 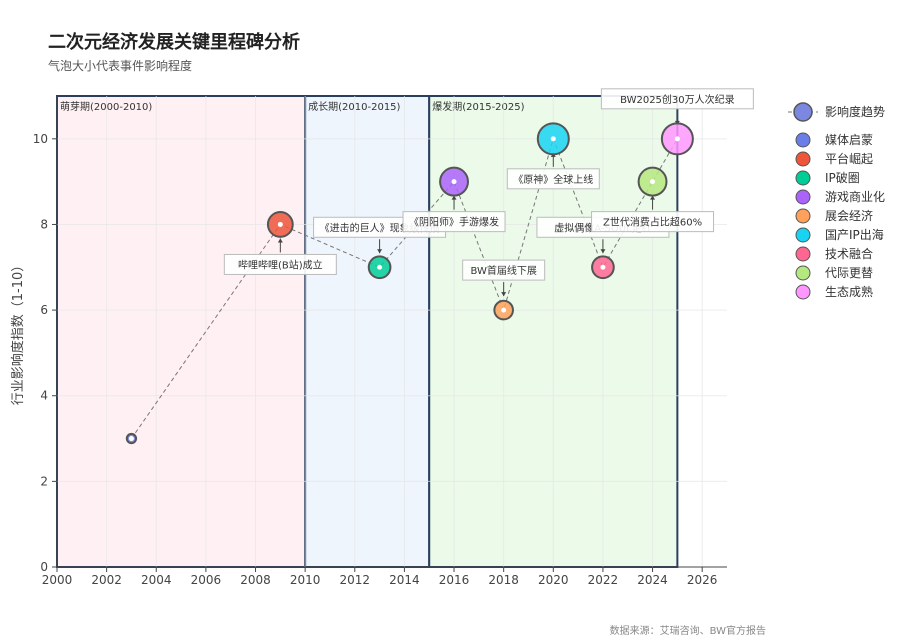 What do you see at coordinates (120, 65) in the screenshot?
I see `chart-subtitle: 气泡大小代表事件影响程度` at bounding box center [120, 65].